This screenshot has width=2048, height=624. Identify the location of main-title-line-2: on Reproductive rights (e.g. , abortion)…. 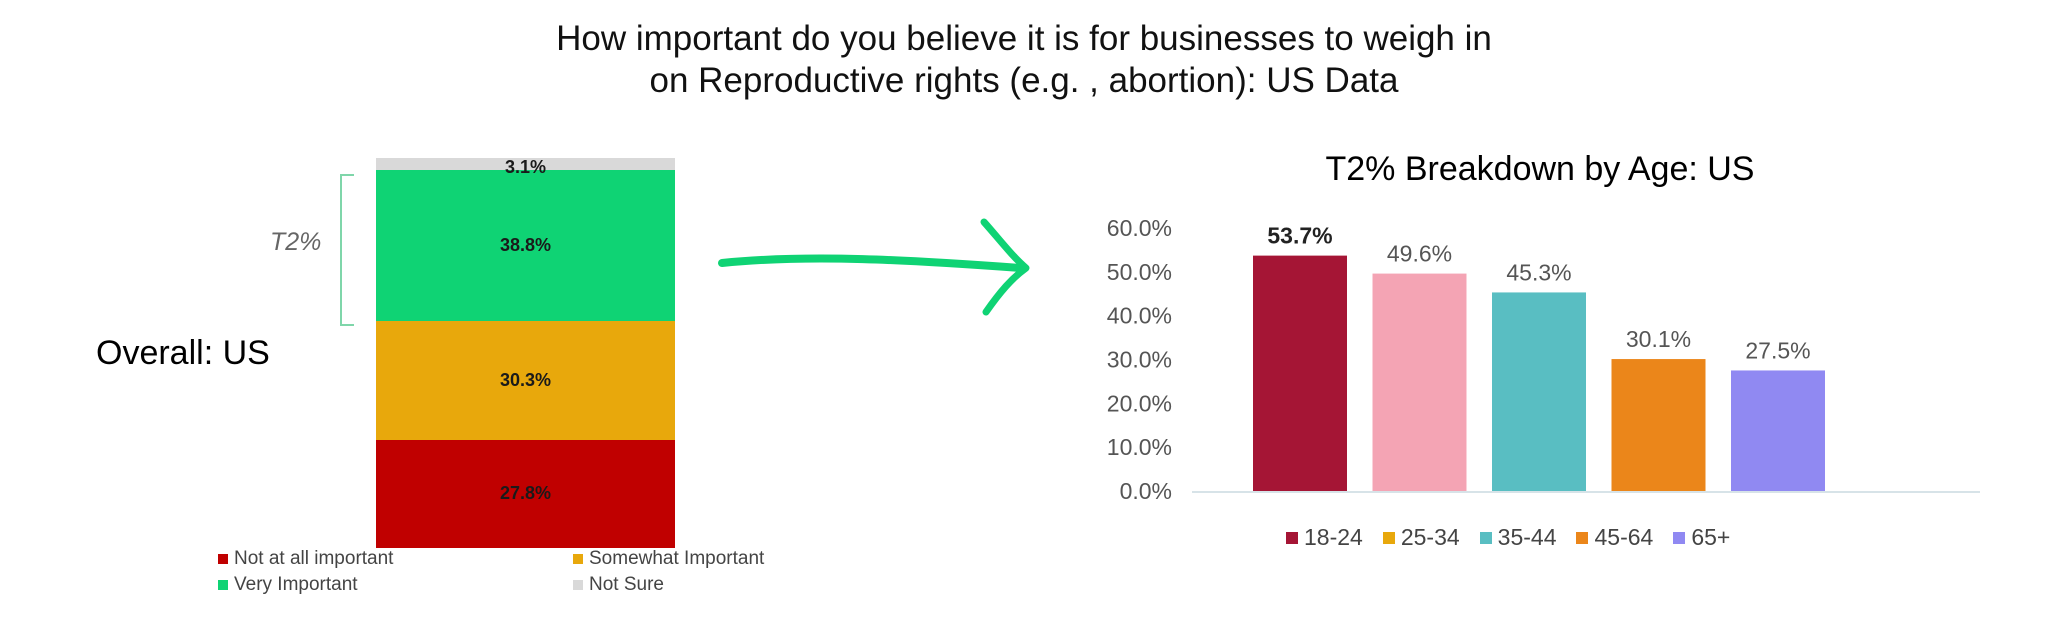
(1024, 80).